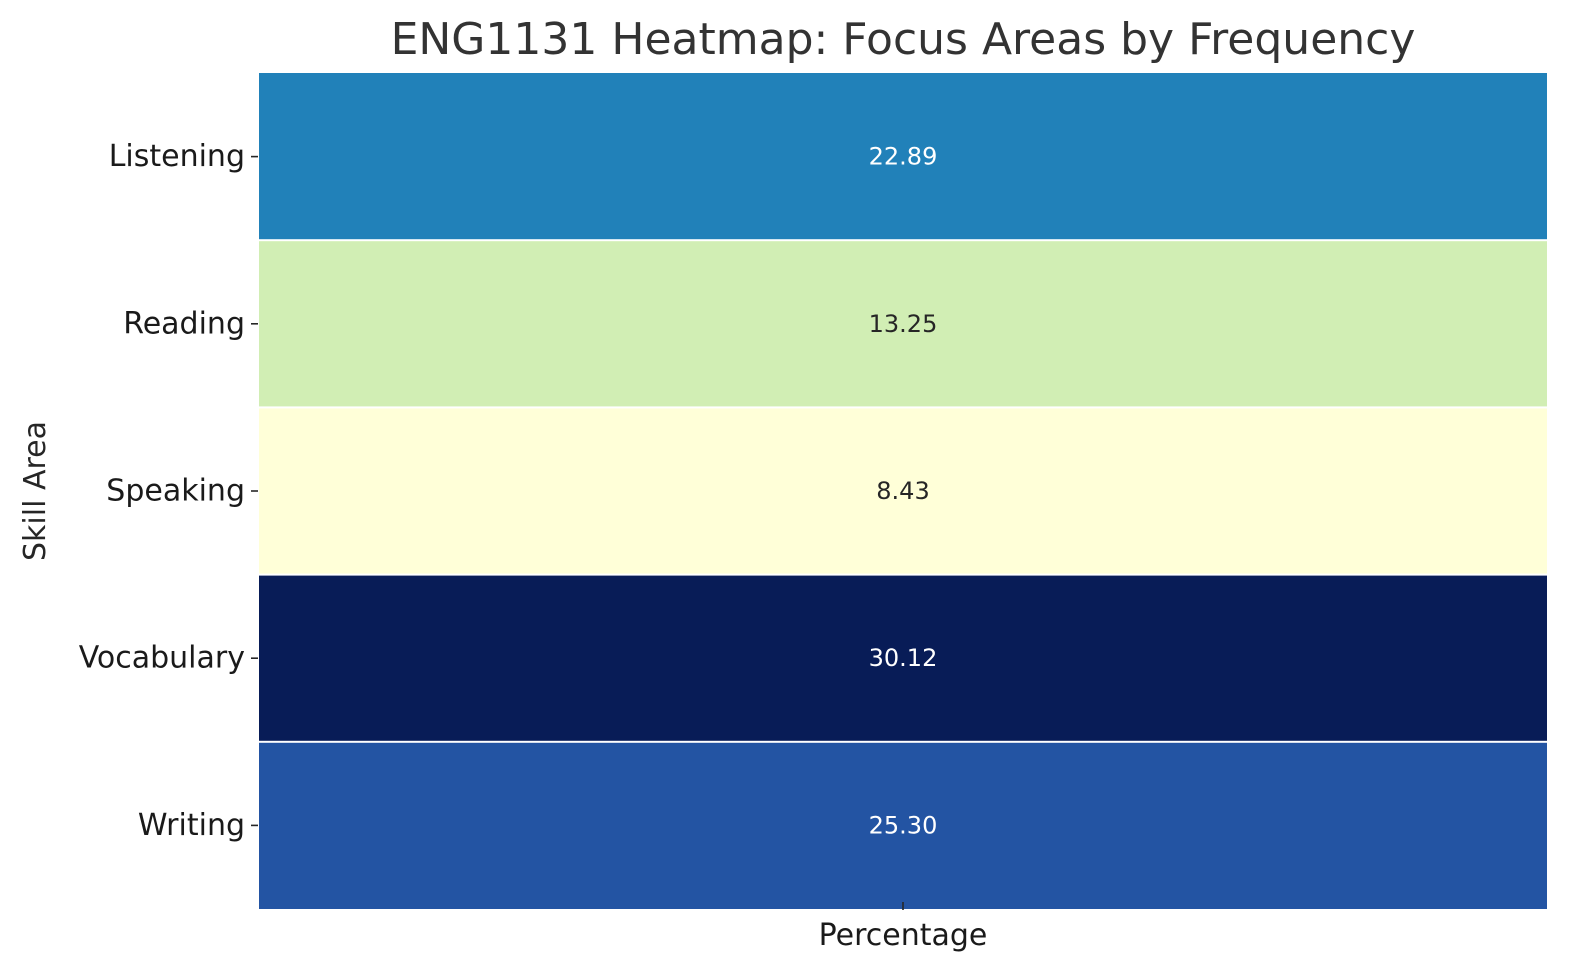 Image resolution: width=1580 pixels, height=980 pixels. I want to click on y-axis-label: Skill Area, so click(35, 491).